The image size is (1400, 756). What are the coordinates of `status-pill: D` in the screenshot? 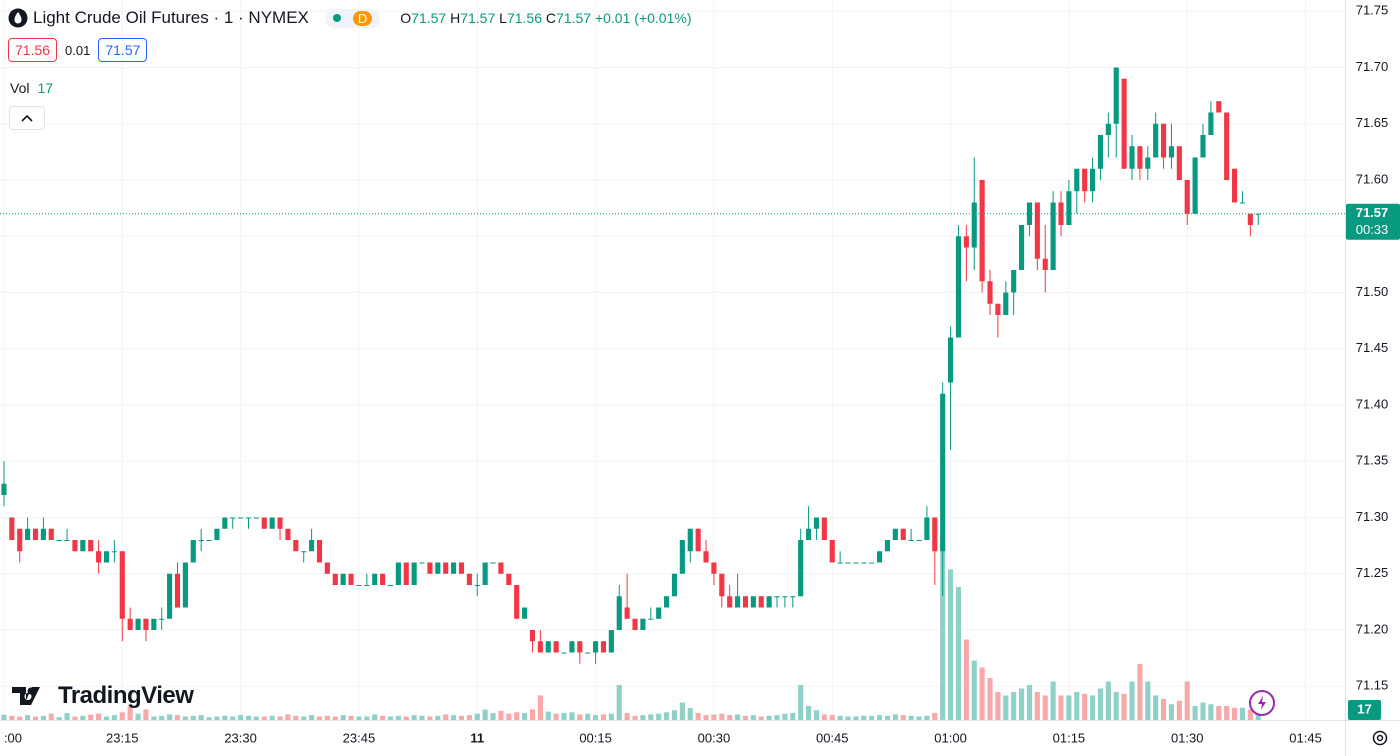 It's located at (352, 18).